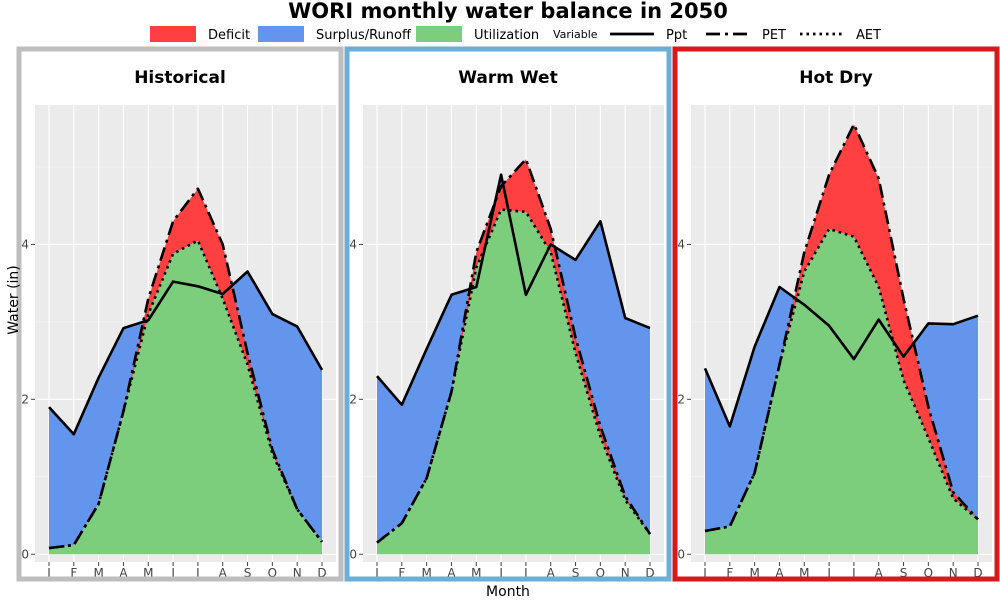  What do you see at coordinates (508, 592) in the screenshot?
I see `x-axis-title: Month` at bounding box center [508, 592].